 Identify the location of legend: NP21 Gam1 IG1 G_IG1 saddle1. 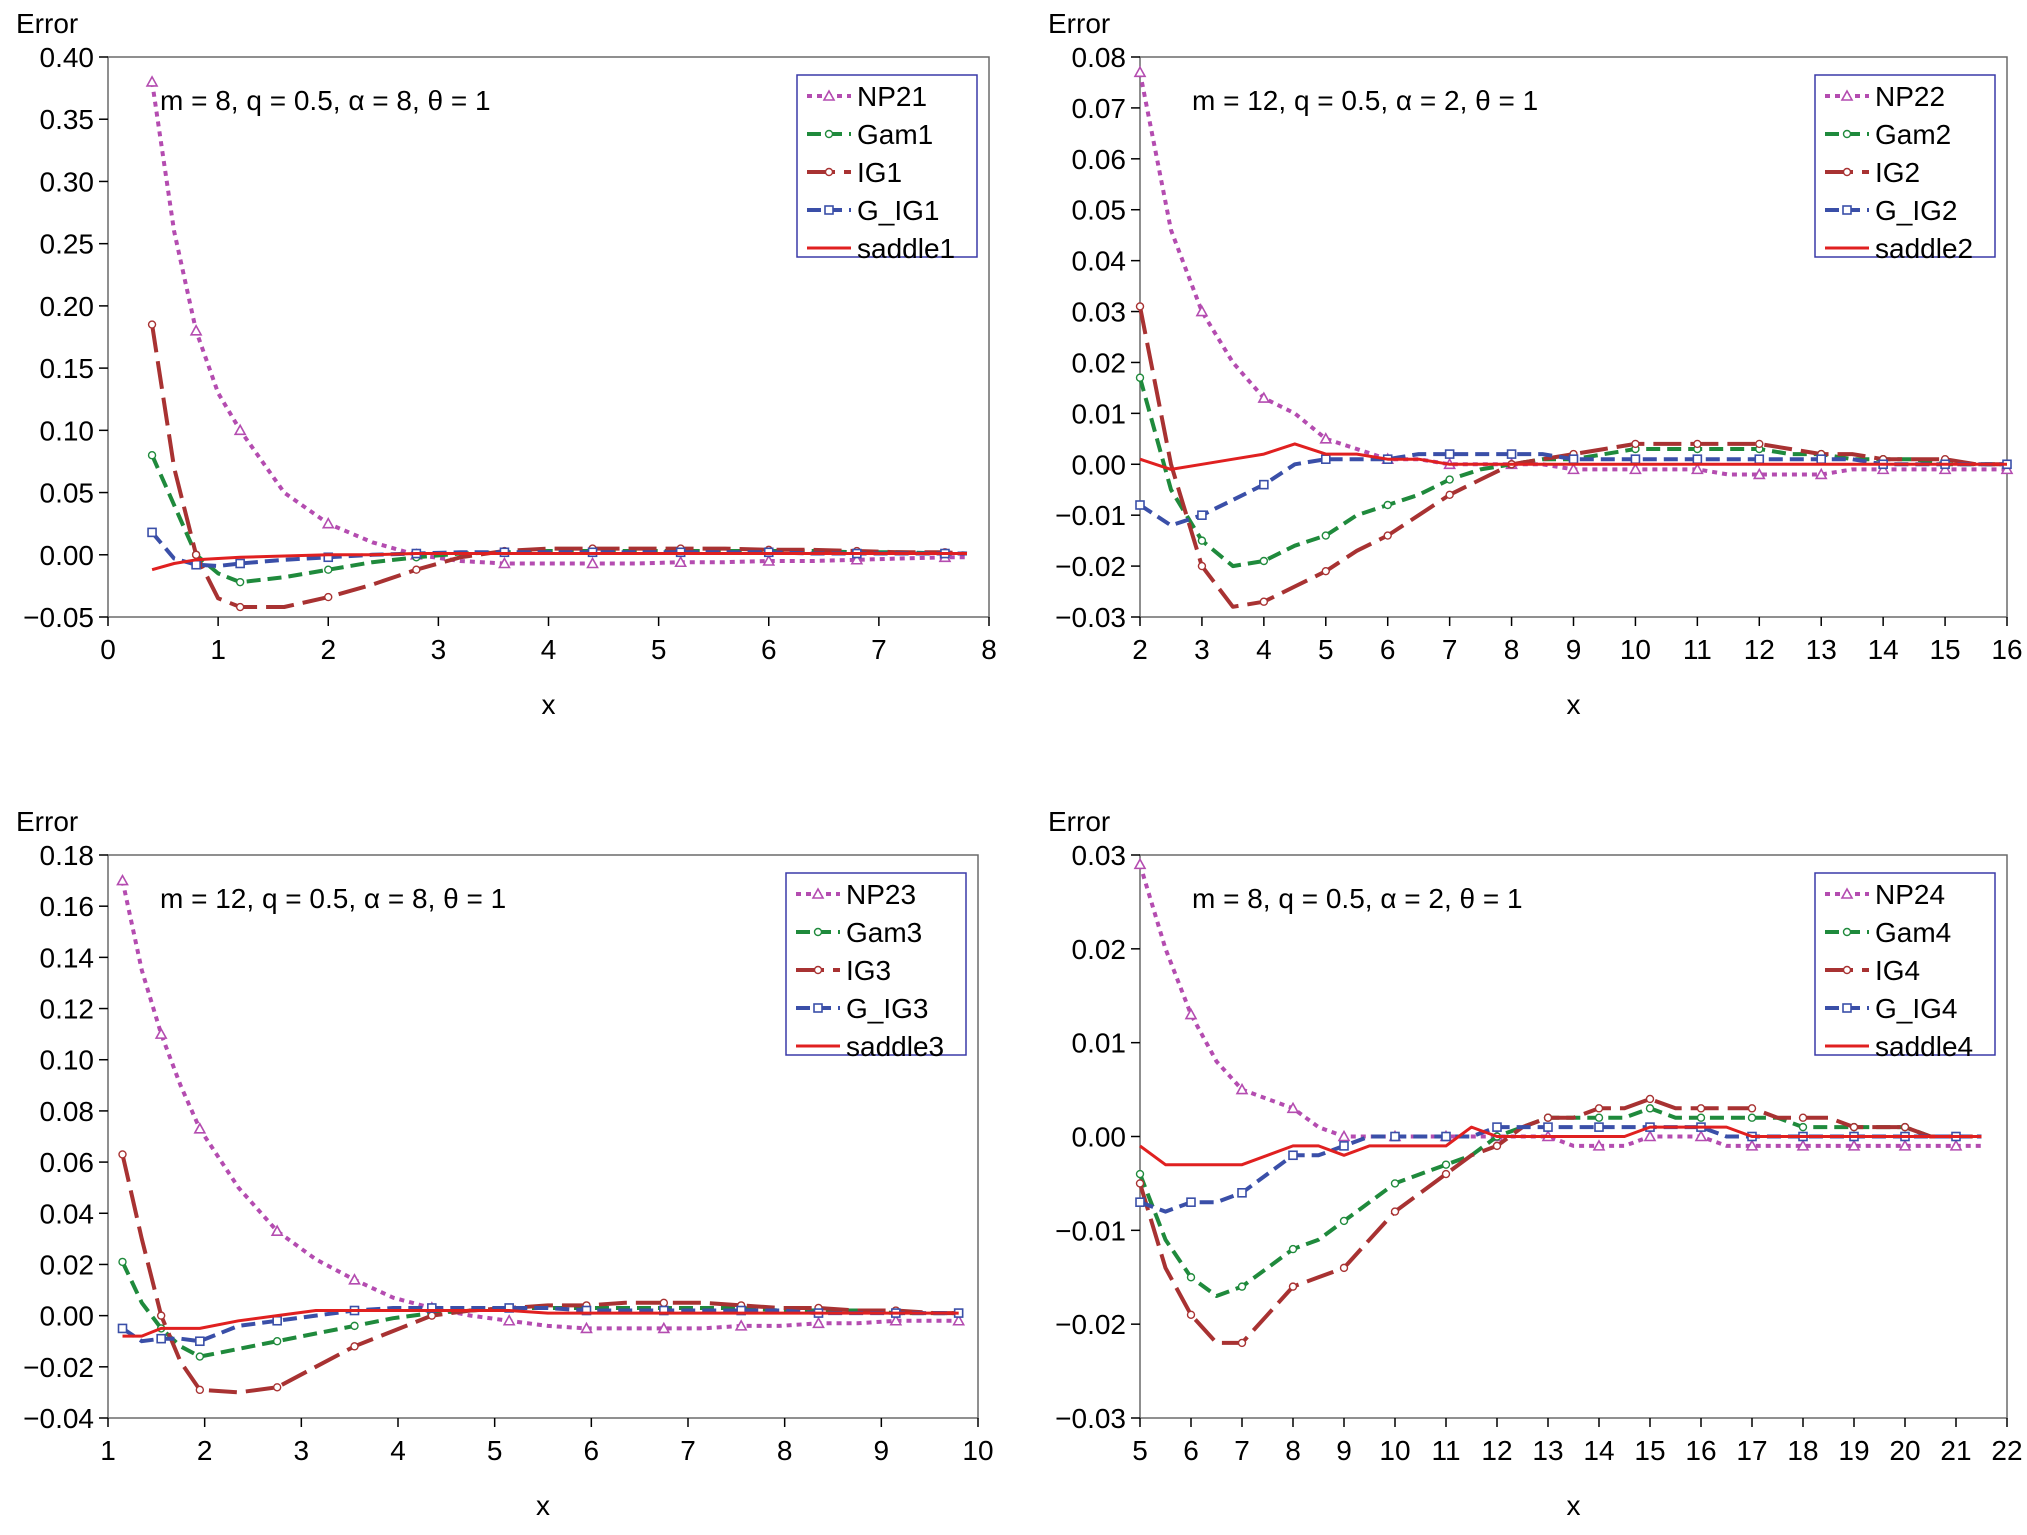
(887, 169).